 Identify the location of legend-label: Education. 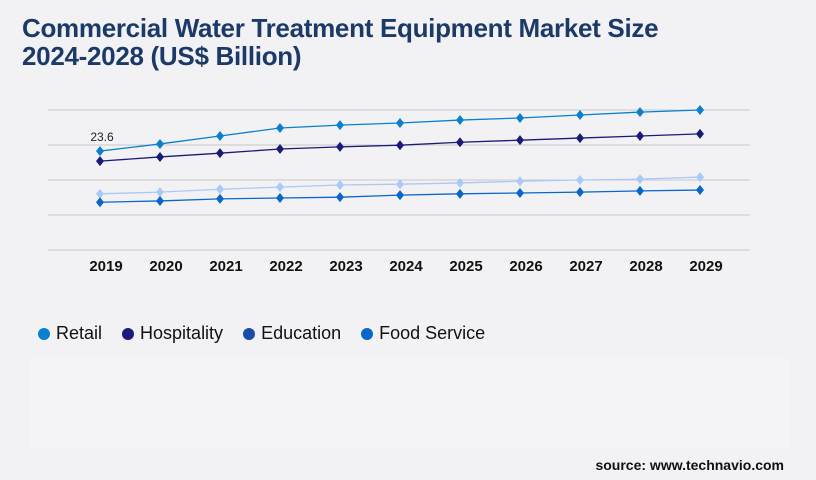
(301, 333).